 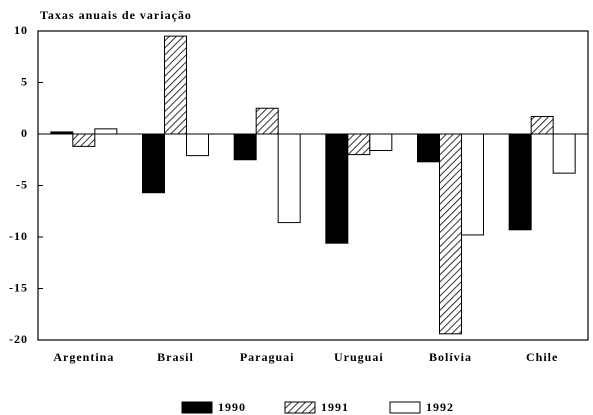 What do you see at coordinates (542, 357) in the screenshot?
I see `x-tick-label: Chile` at bounding box center [542, 357].